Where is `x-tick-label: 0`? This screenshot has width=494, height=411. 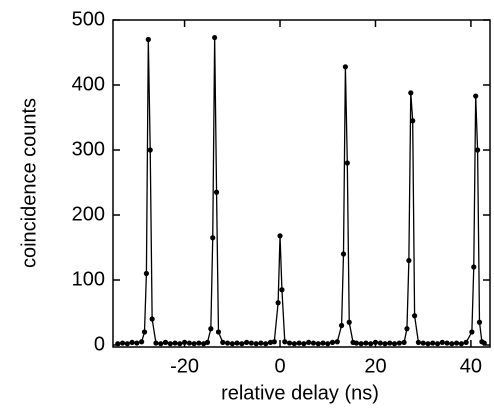
x-tick-label: 0 is located at coordinates (279, 366).